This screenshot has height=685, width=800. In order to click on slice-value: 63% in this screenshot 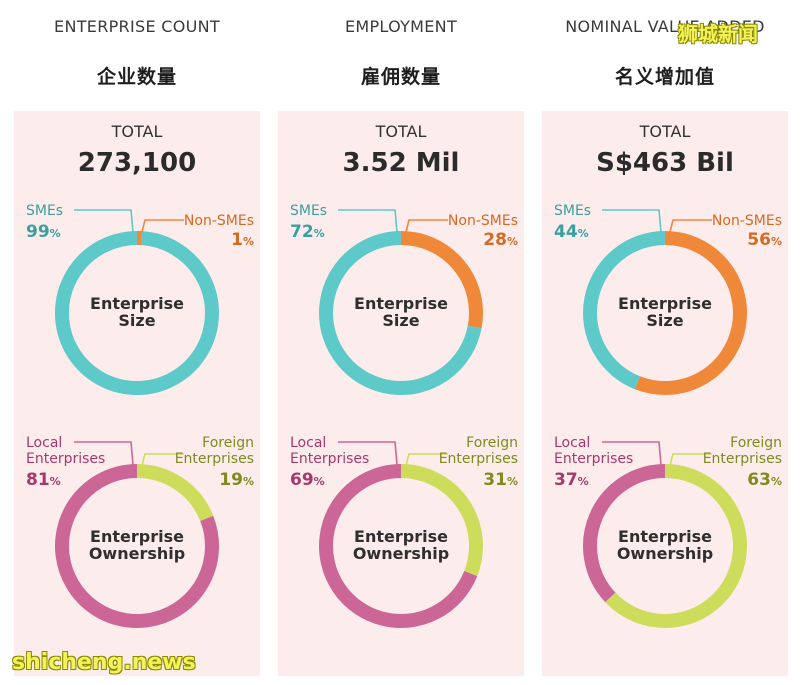, I will do `click(764, 481)`.